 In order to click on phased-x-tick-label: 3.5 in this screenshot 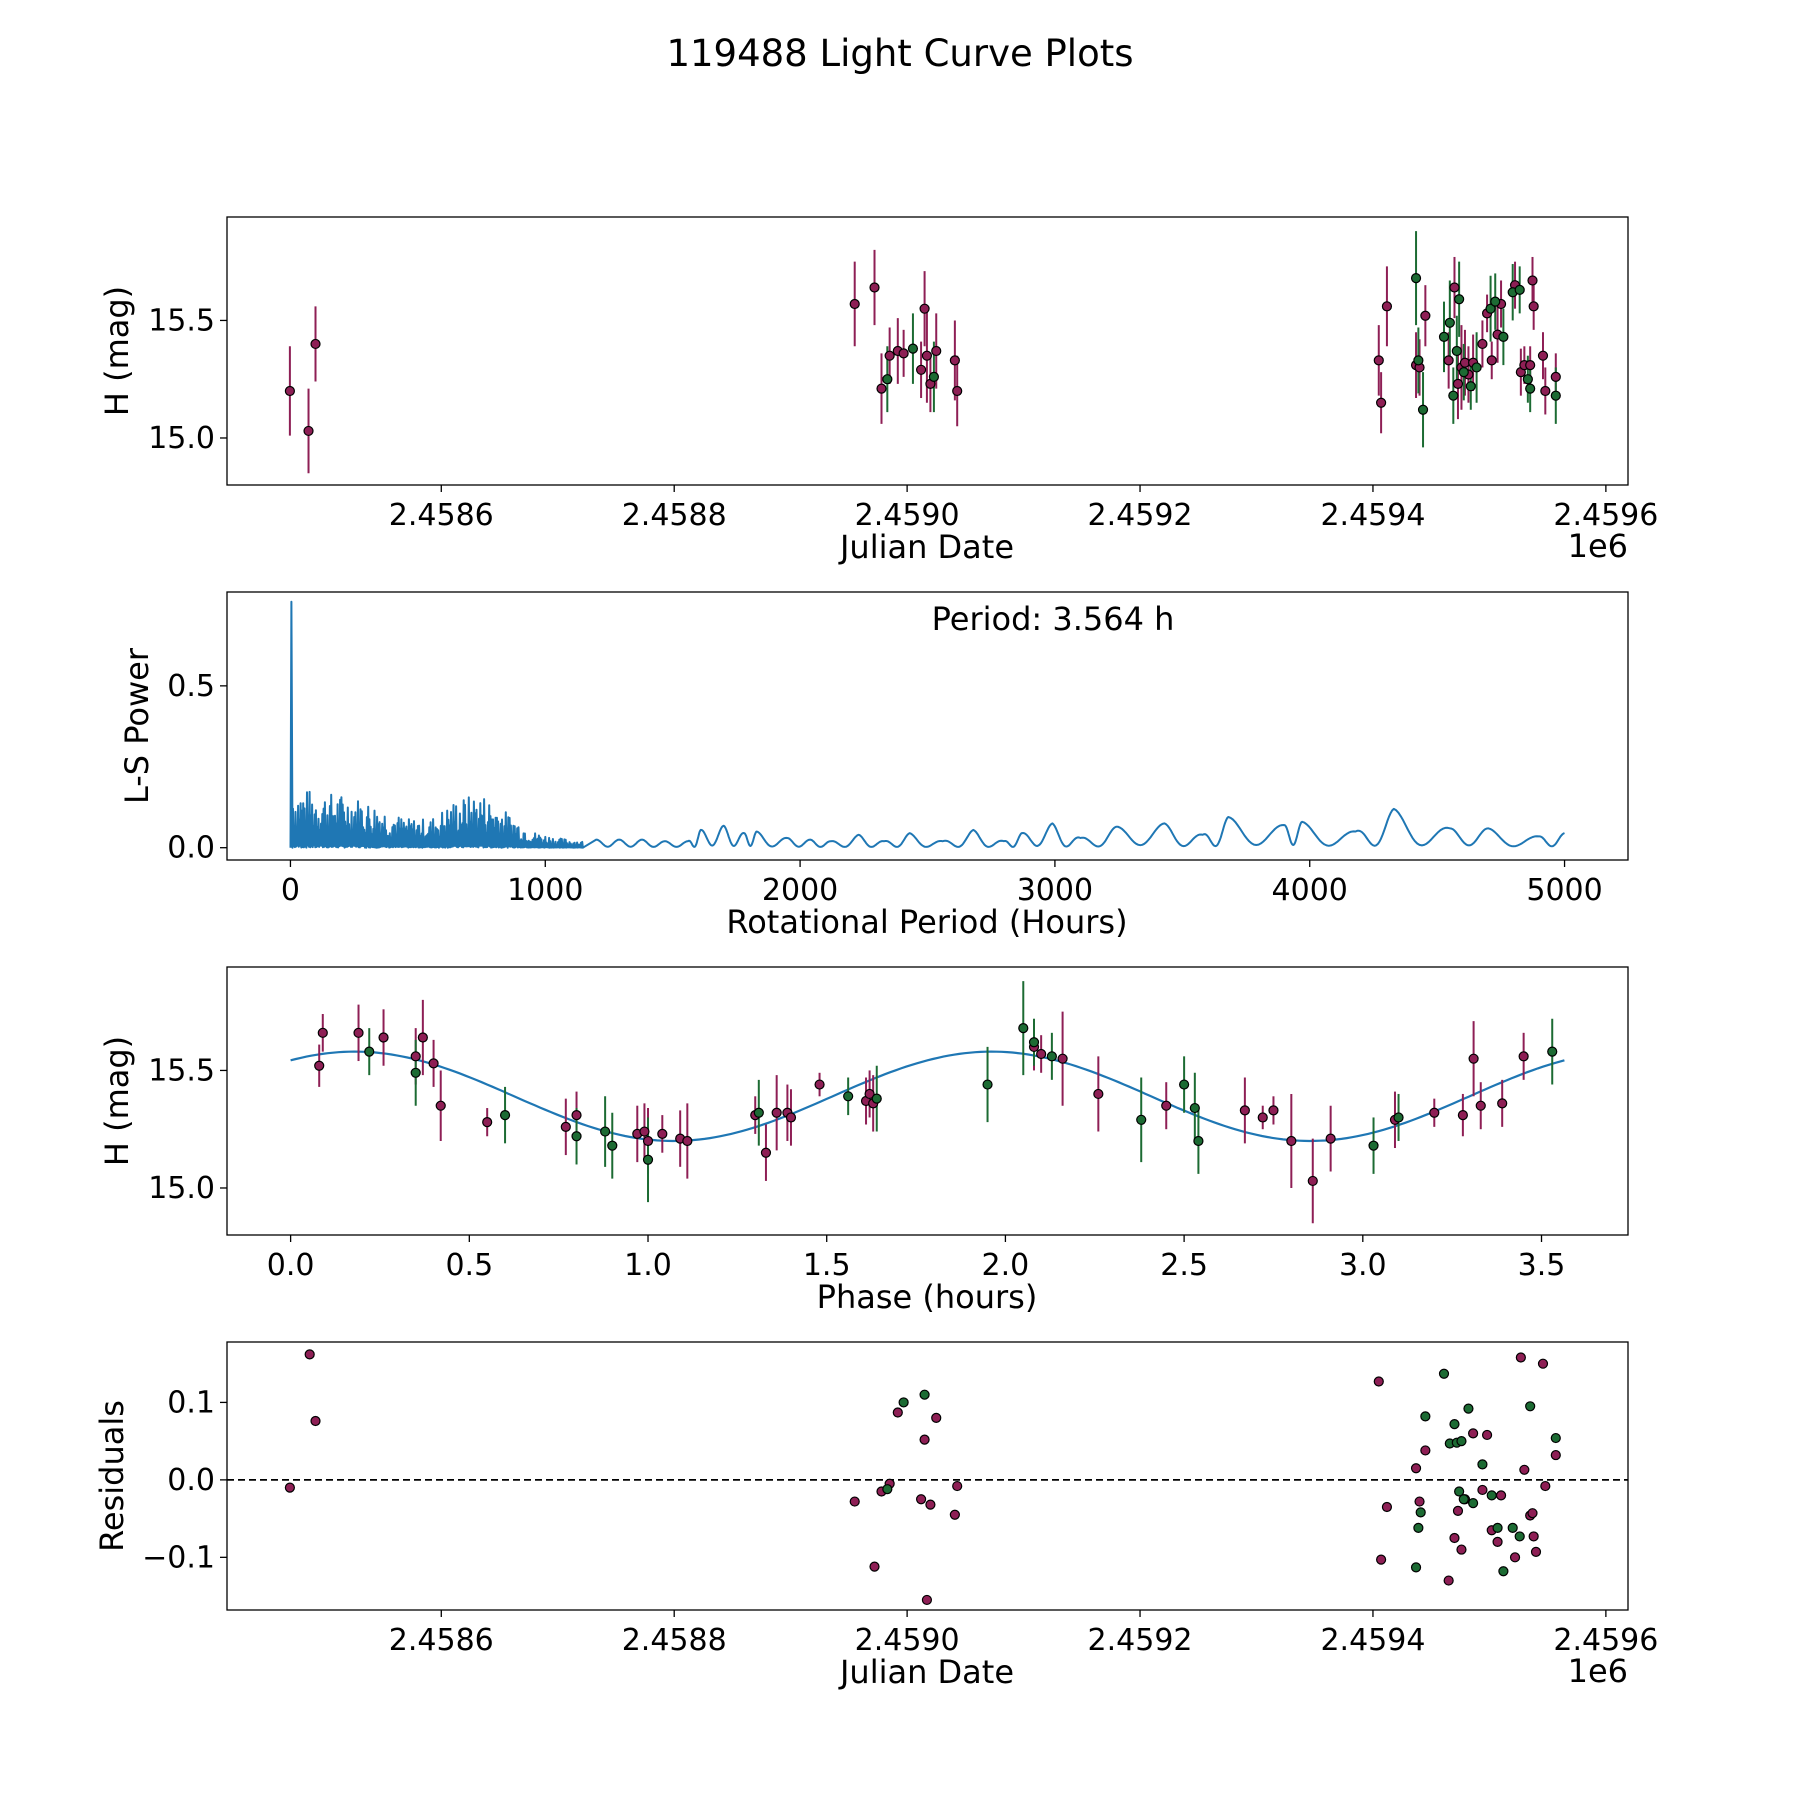, I will do `click(1542, 1265)`.